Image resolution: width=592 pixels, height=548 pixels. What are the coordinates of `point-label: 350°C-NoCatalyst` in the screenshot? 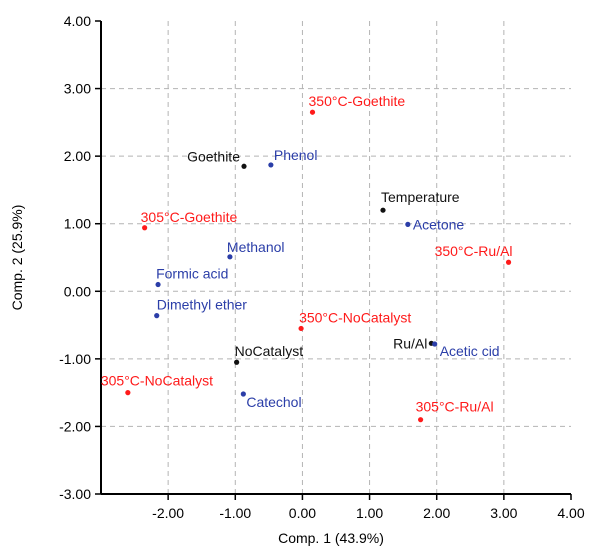 It's located at (355, 317).